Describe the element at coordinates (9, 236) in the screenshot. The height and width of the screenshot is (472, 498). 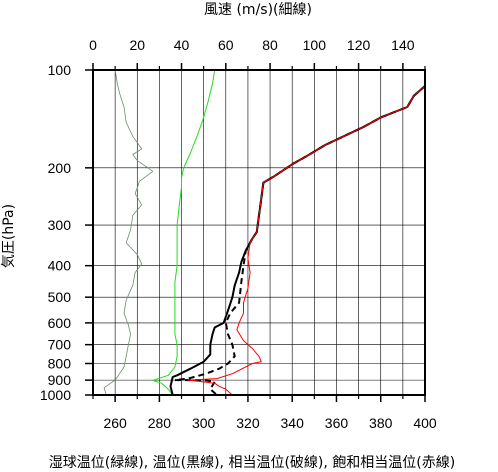
I see `y-axis-title: 気圧(hPa)` at that location.